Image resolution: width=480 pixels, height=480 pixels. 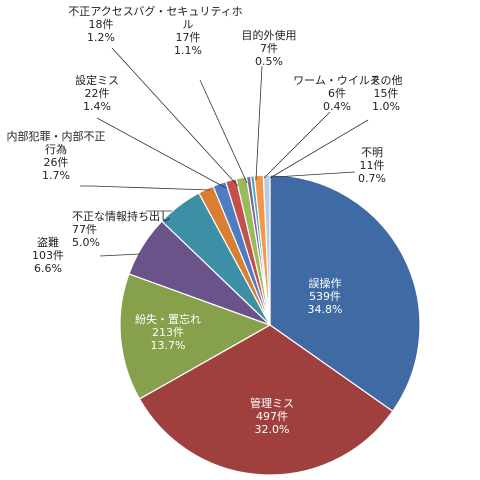 I want to click on slice-label: 設定ミス 22件 1.4%, so click(x=97, y=93).